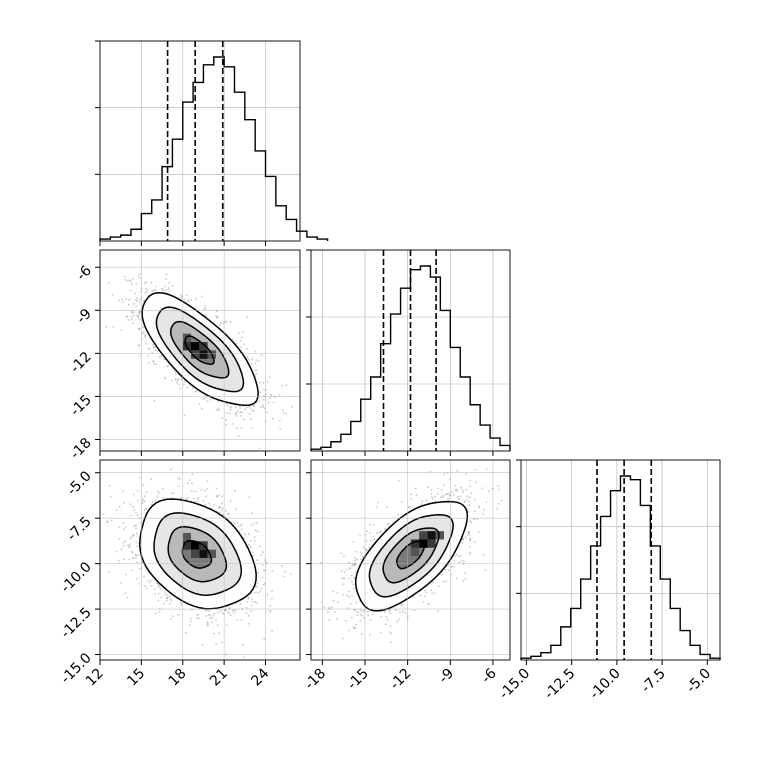 The image size is (760, 760). What do you see at coordinates (79, 529) in the screenshot?
I see `y-tick-label: -7.5` at bounding box center [79, 529].